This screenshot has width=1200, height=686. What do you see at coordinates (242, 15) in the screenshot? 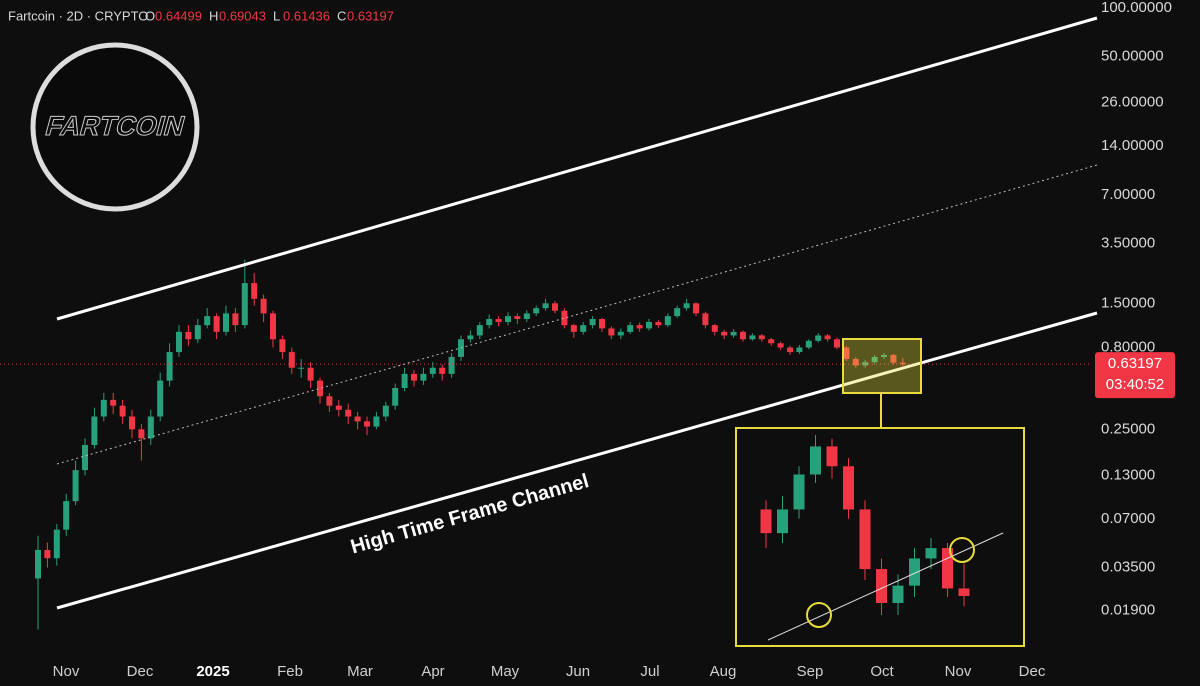
I see `ohlc-value: 0.69043` at bounding box center [242, 15].